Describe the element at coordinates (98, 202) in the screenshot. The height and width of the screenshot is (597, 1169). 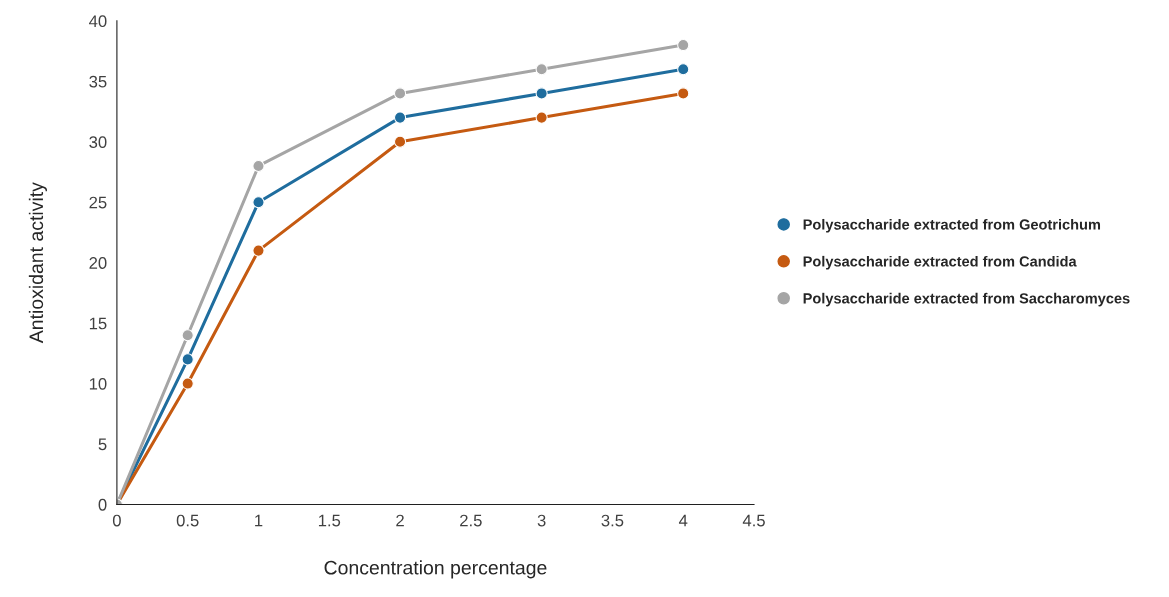
I see `y-tick-label: 25` at that location.